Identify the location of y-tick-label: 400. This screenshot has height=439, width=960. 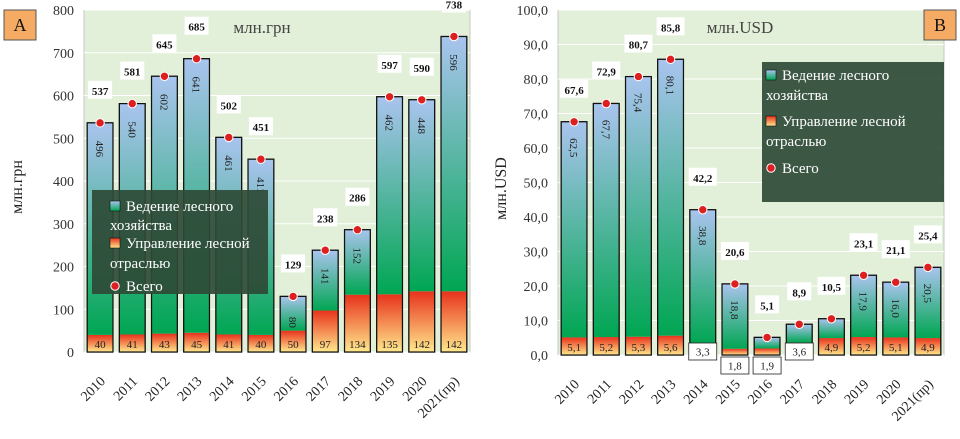
(63, 182).